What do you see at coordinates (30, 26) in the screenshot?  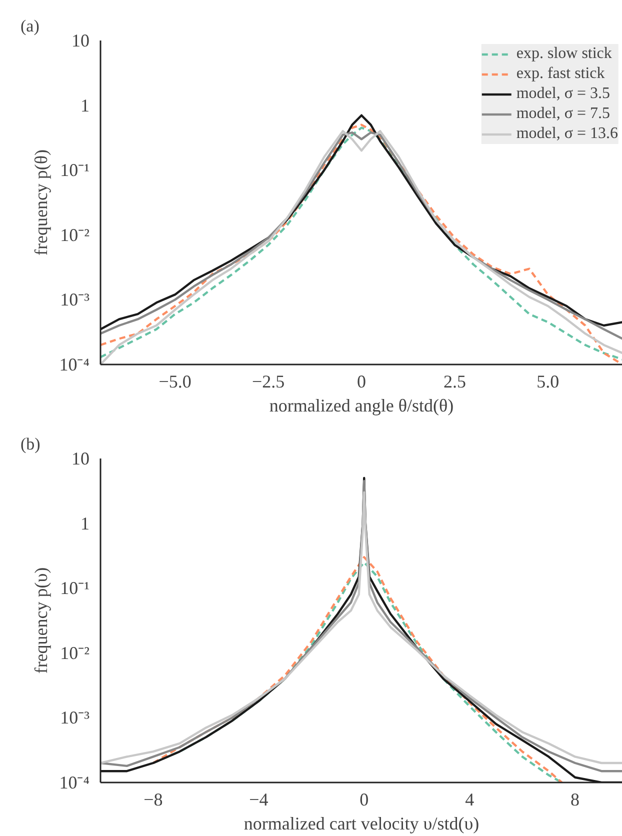 I see `chart-title: (a)` at bounding box center [30, 26].